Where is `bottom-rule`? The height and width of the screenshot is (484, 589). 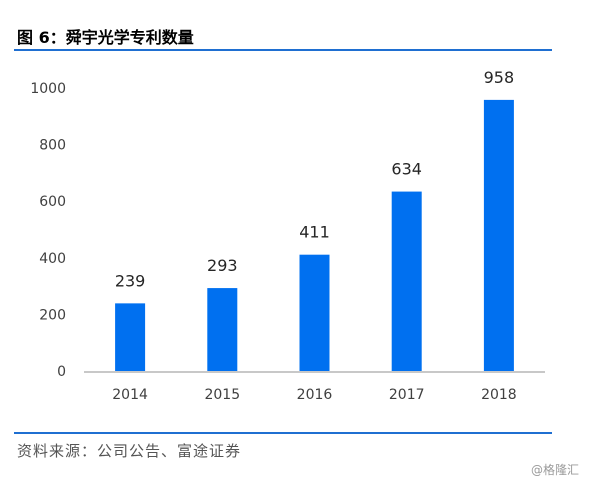 bottom-rule is located at coordinates (283, 433).